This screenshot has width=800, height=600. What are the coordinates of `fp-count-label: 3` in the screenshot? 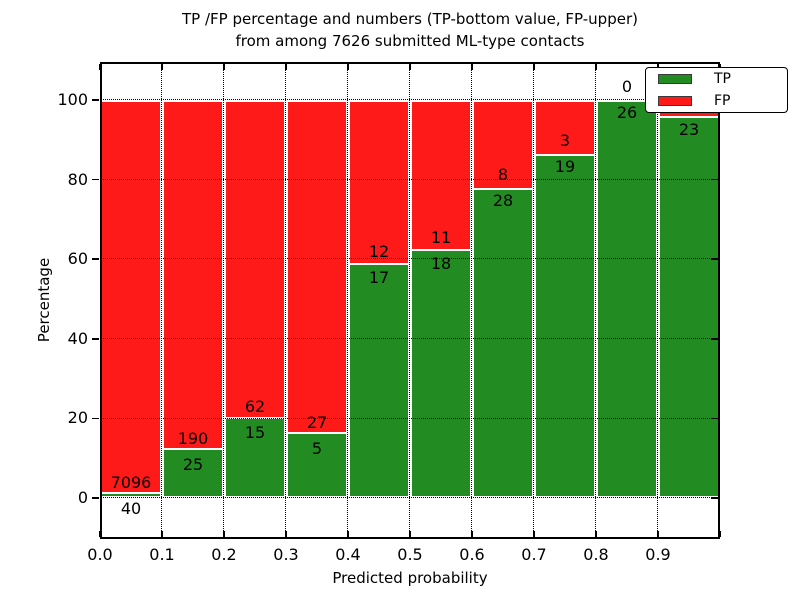 It's located at (565, 141).